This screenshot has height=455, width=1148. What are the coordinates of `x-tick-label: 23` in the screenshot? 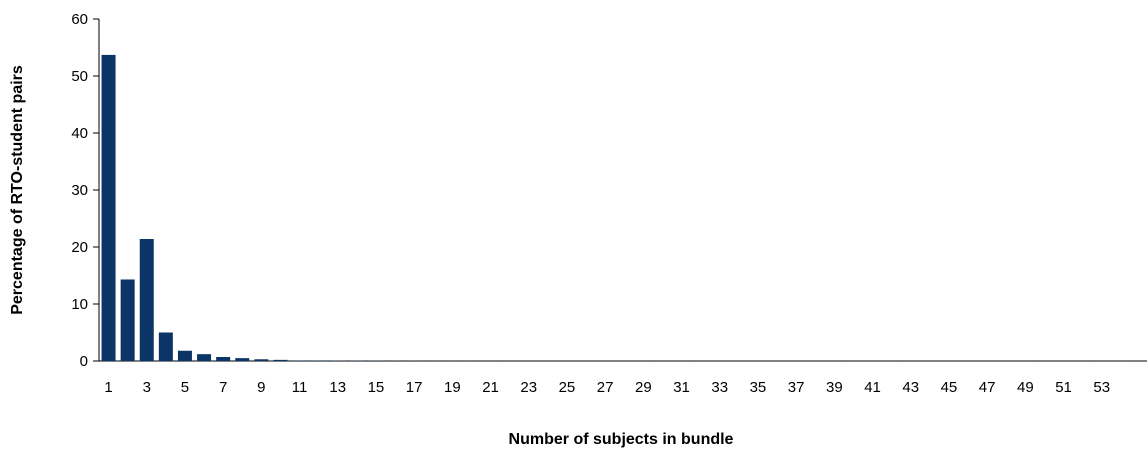 It's located at (528, 387).